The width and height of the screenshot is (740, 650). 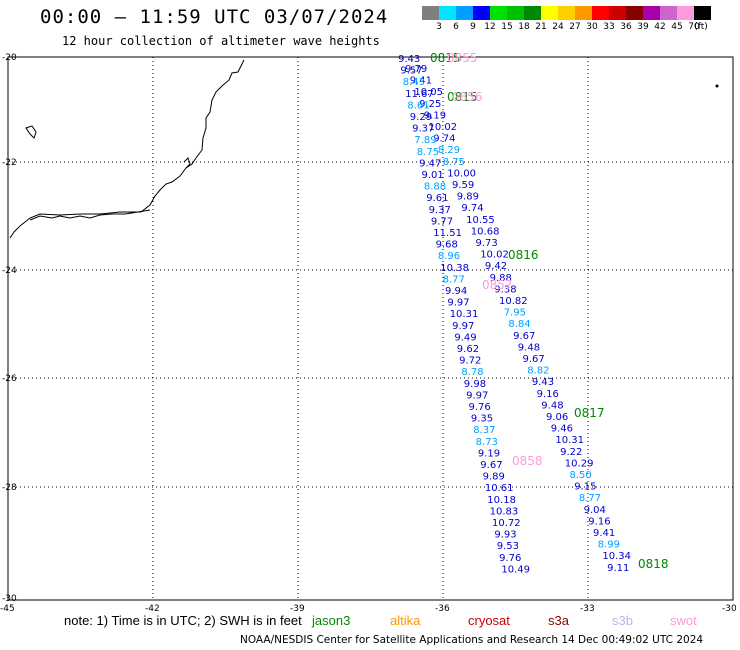 What do you see at coordinates (490, 27) in the screenshot?
I see `legend-label: 12` at bounding box center [490, 27].